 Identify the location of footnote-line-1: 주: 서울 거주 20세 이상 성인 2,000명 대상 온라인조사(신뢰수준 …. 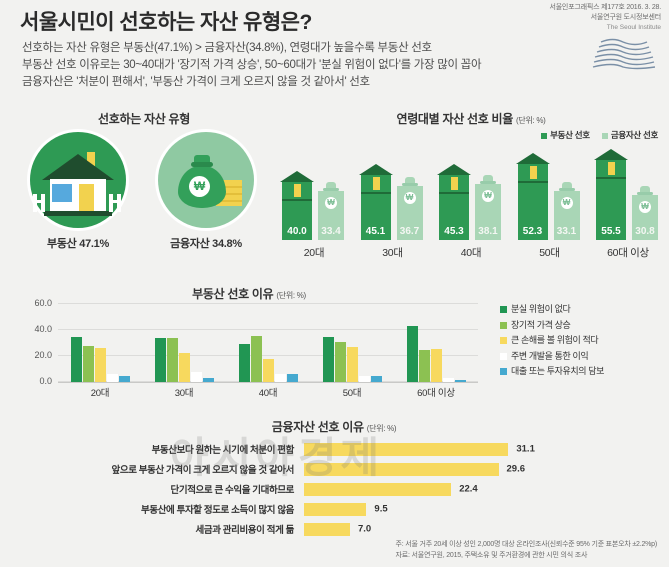
(526, 544).